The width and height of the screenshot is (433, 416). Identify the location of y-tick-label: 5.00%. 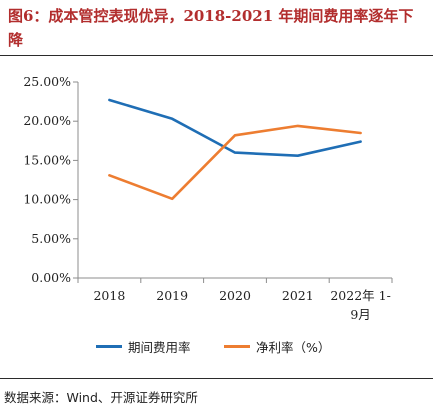
(51, 238).